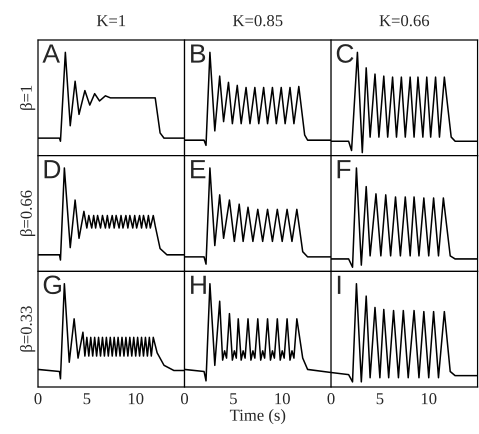 The width and height of the screenshot is (479, 434). I want to click on annotation: I, so click(339, 285).